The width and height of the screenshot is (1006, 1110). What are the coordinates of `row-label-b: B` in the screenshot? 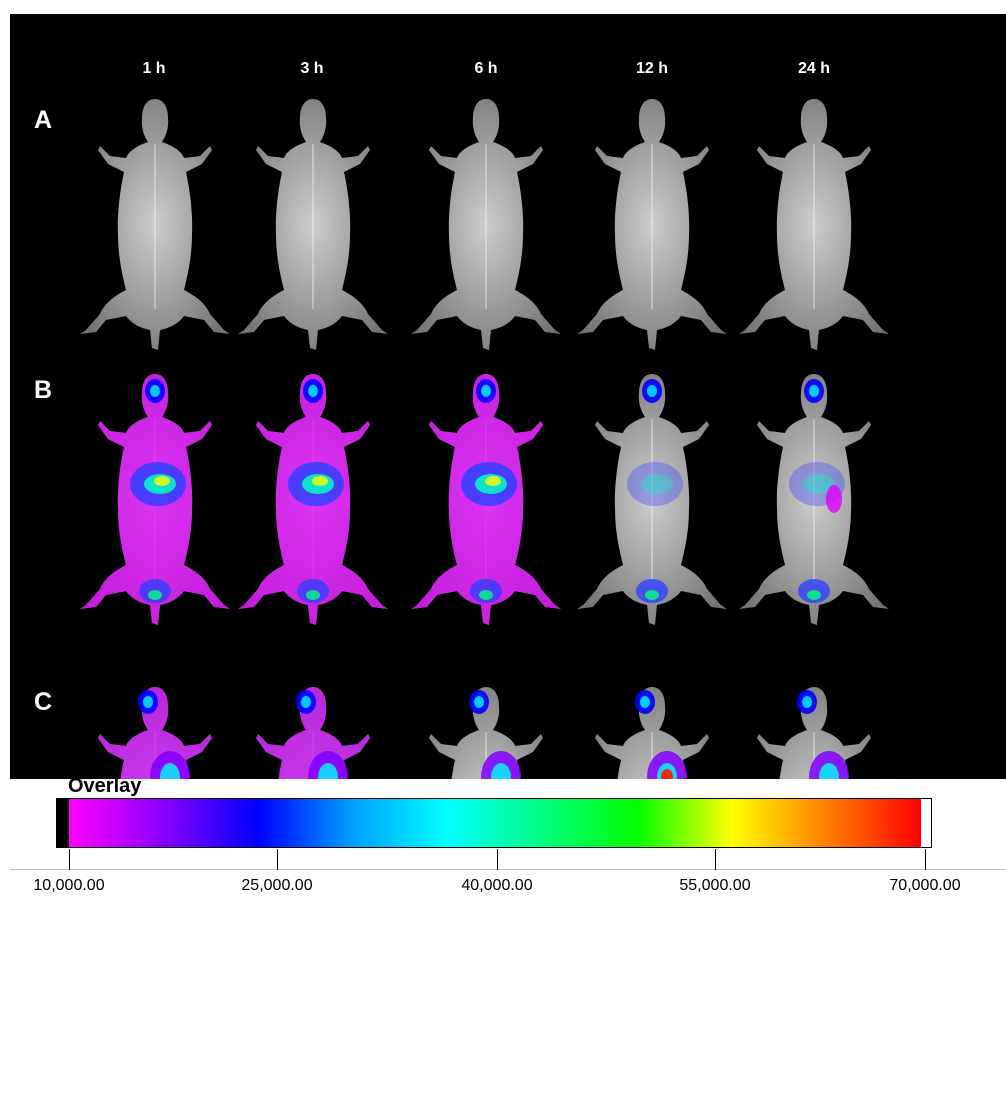 It's located at (43, 390).